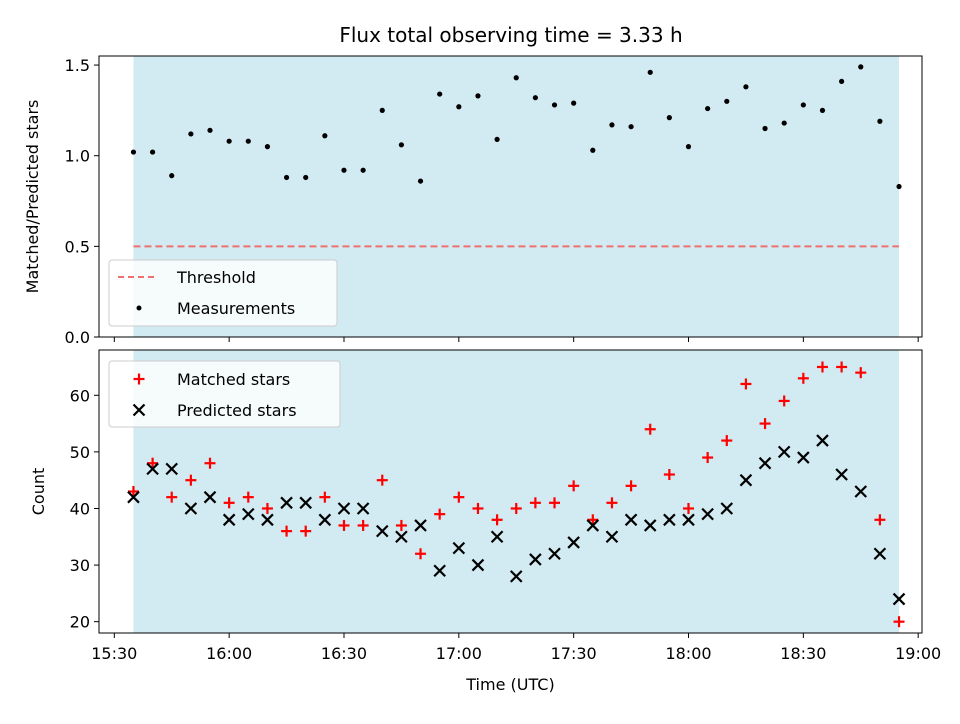 The height and width of the screenshot is (724, 960). I want to click on y-tick-label: 1.5, so click(77, 65).